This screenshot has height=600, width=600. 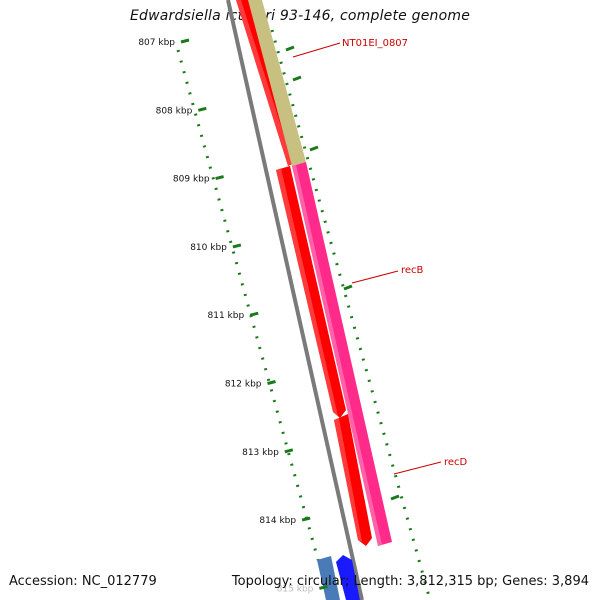 I want to click on accession-text: Accession: NC_012779, so click(x=83, y=581).